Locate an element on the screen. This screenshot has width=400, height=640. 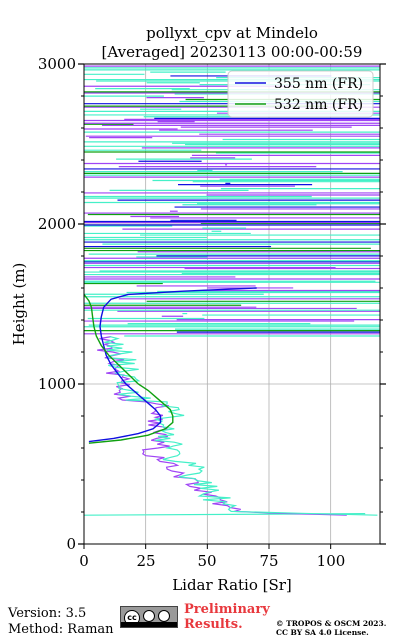
x-tick-label: 0 is located at coordinates (84, 561).